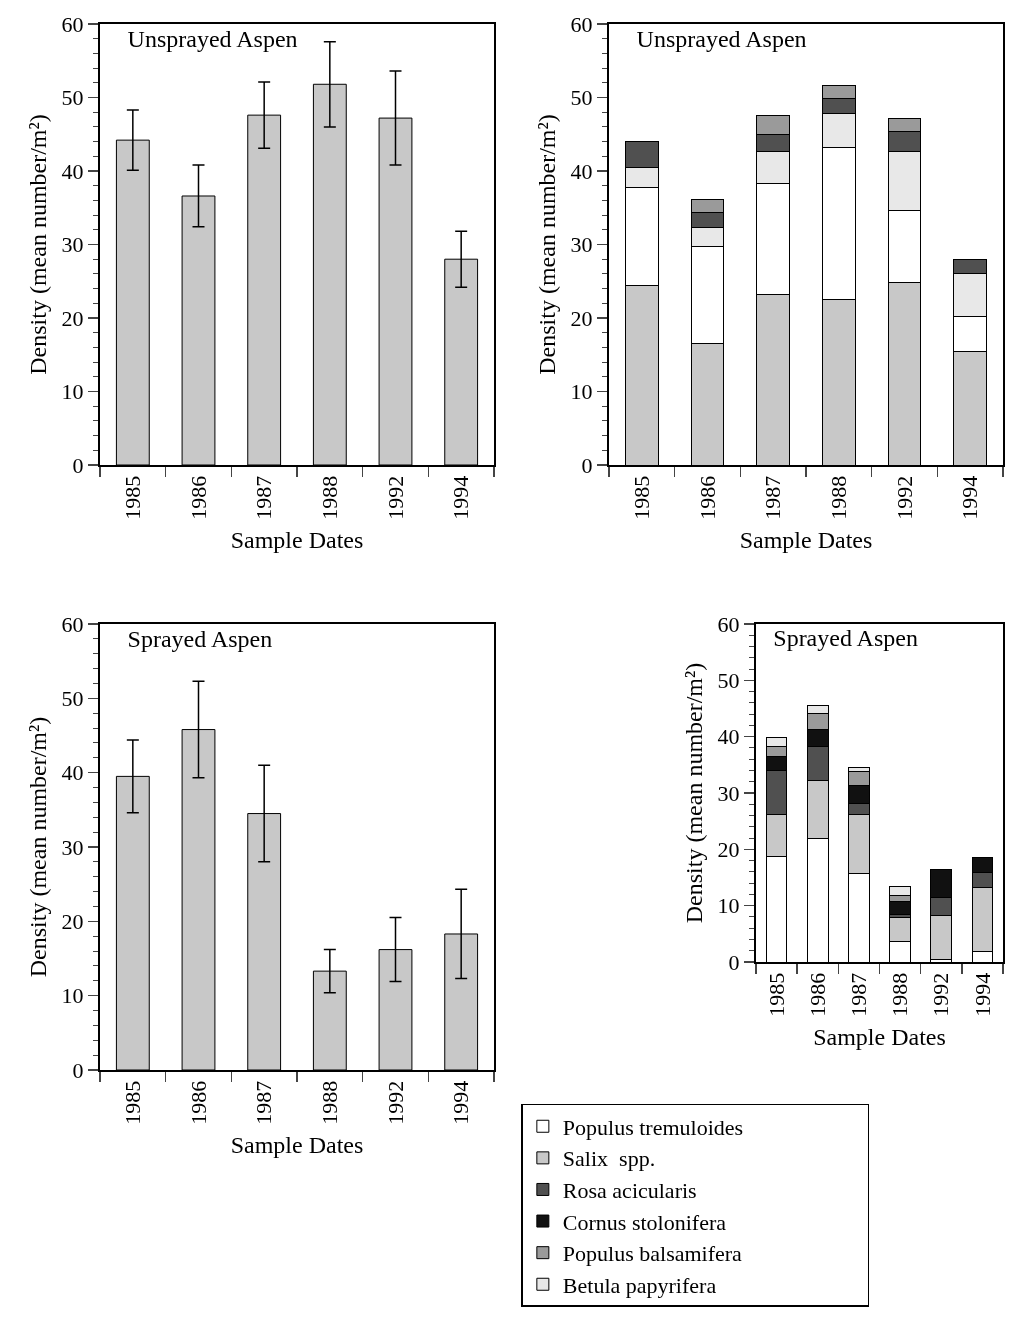 Image resolution: width=1018 pixels, height=1319 pixels. I want to click on legend-label: Populus tremuloides, so click(653, 1127).